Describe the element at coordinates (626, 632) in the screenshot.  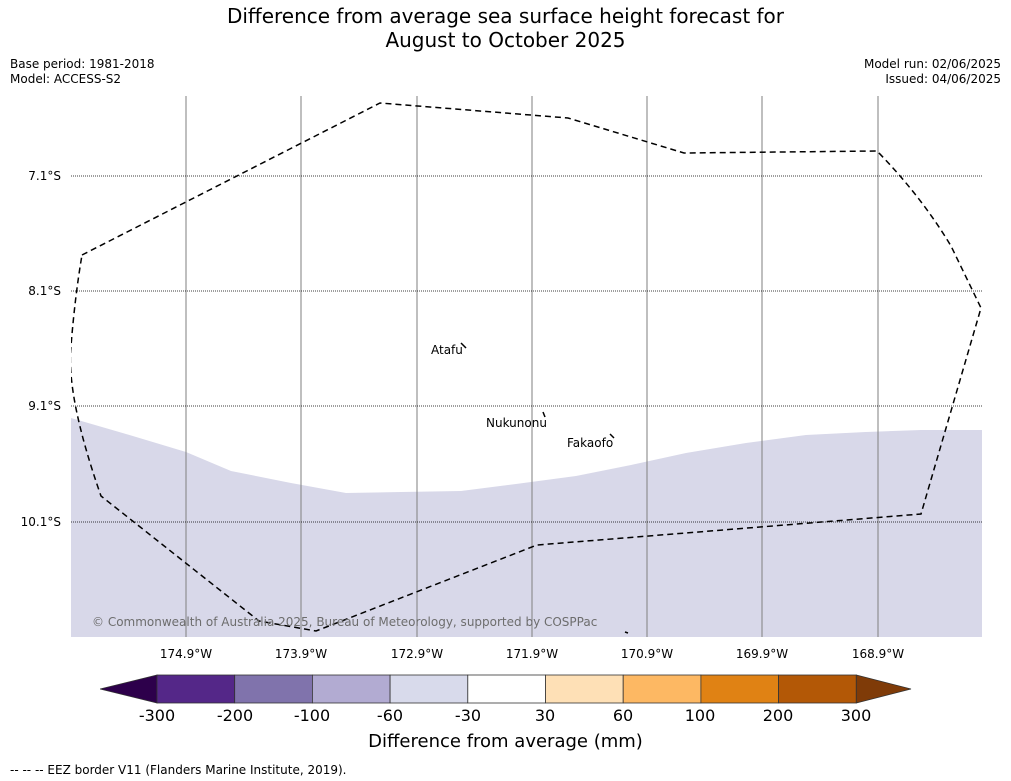
I see `small-islet` at that location.